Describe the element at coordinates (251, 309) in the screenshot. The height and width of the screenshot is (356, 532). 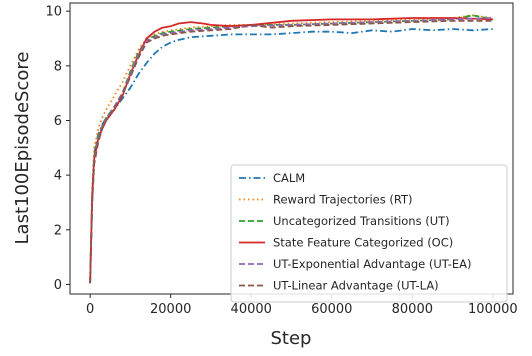
I see `x-tick-label: 40000` at that location.